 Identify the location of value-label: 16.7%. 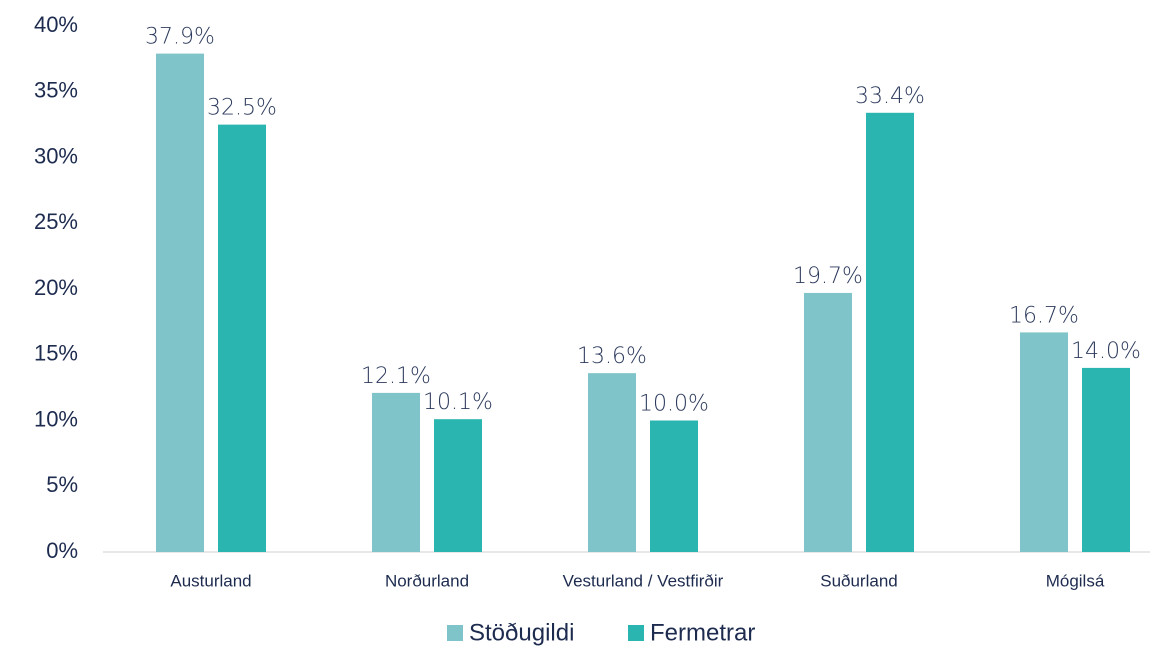
(1044, 315).